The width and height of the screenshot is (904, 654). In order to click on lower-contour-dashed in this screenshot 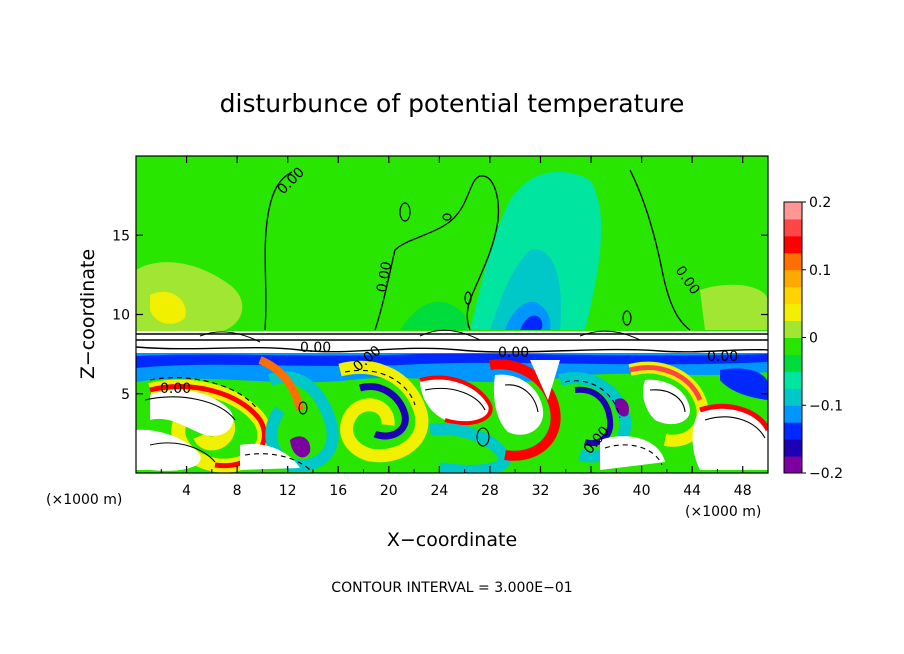, I will do `click(406, 420)`.